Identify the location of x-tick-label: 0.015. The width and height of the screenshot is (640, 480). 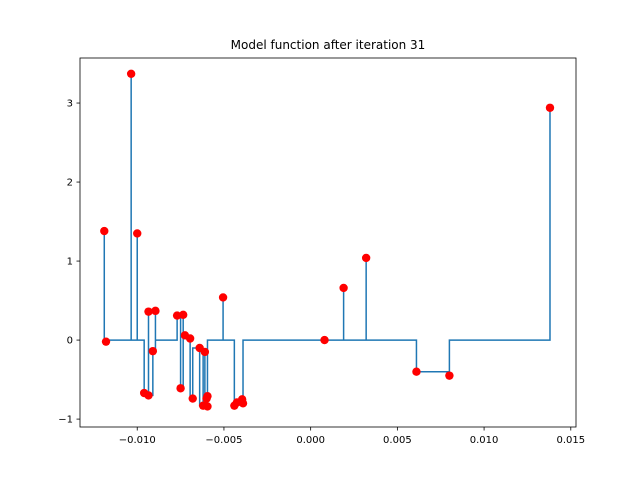
(570, 440).